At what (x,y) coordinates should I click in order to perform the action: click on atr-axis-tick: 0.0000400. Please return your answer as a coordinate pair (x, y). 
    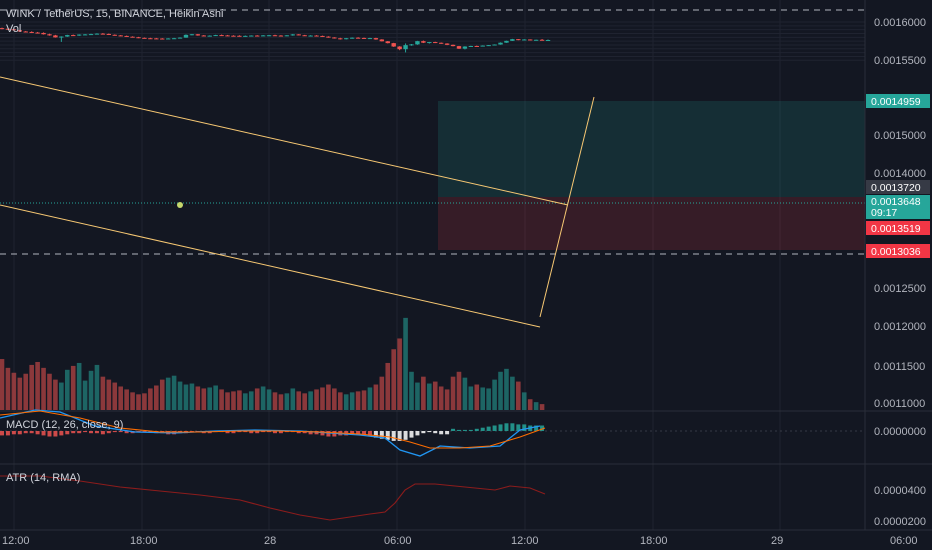
    Looking at the image, I should click on (900, 491).